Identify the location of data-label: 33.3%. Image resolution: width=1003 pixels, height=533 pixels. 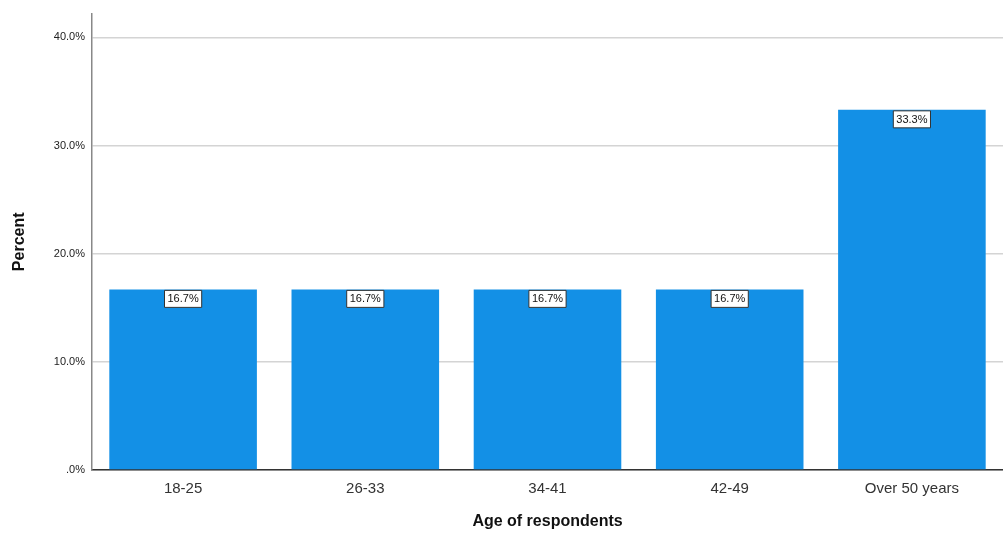
(912, 118).